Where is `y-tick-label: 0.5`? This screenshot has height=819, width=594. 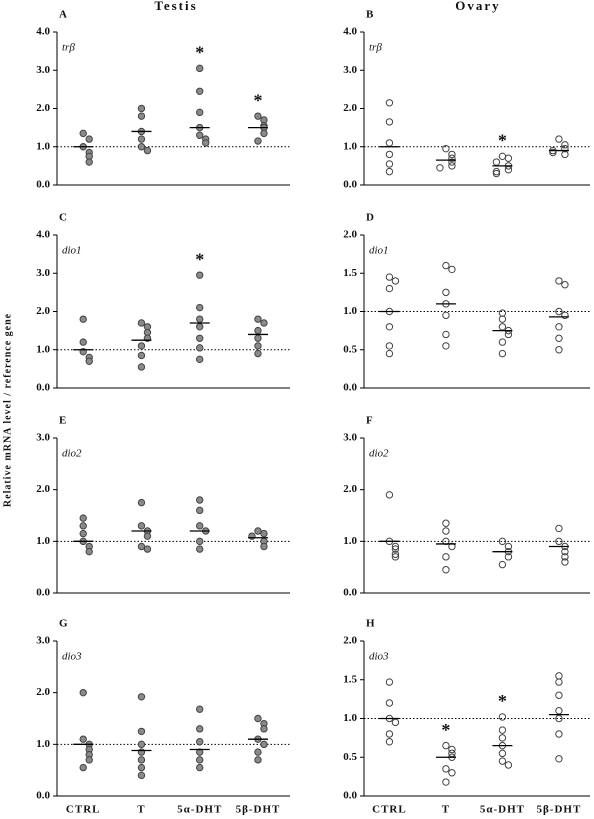 y-tick-label: 0.5 is located at coordinates (350, 349).